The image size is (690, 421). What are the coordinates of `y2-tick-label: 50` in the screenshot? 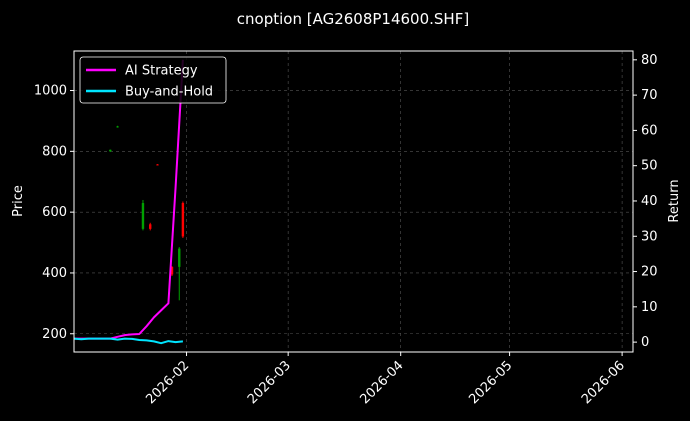 It's located at (649, 166).